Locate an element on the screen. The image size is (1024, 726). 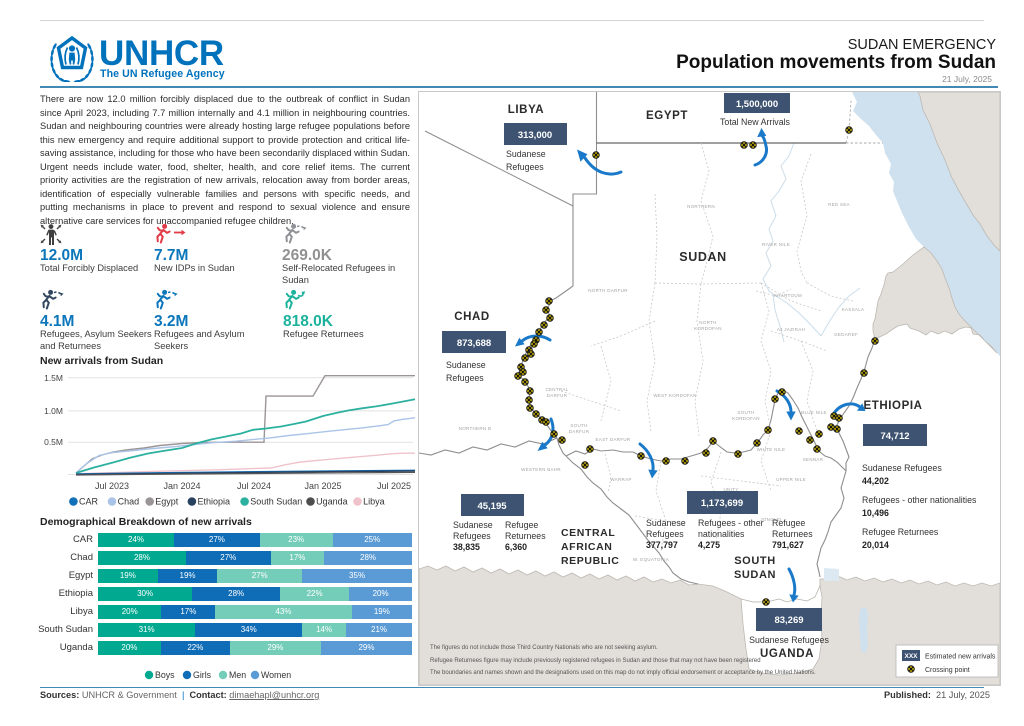
svg-text: AFRICAN is located at coordinates (586, 547).